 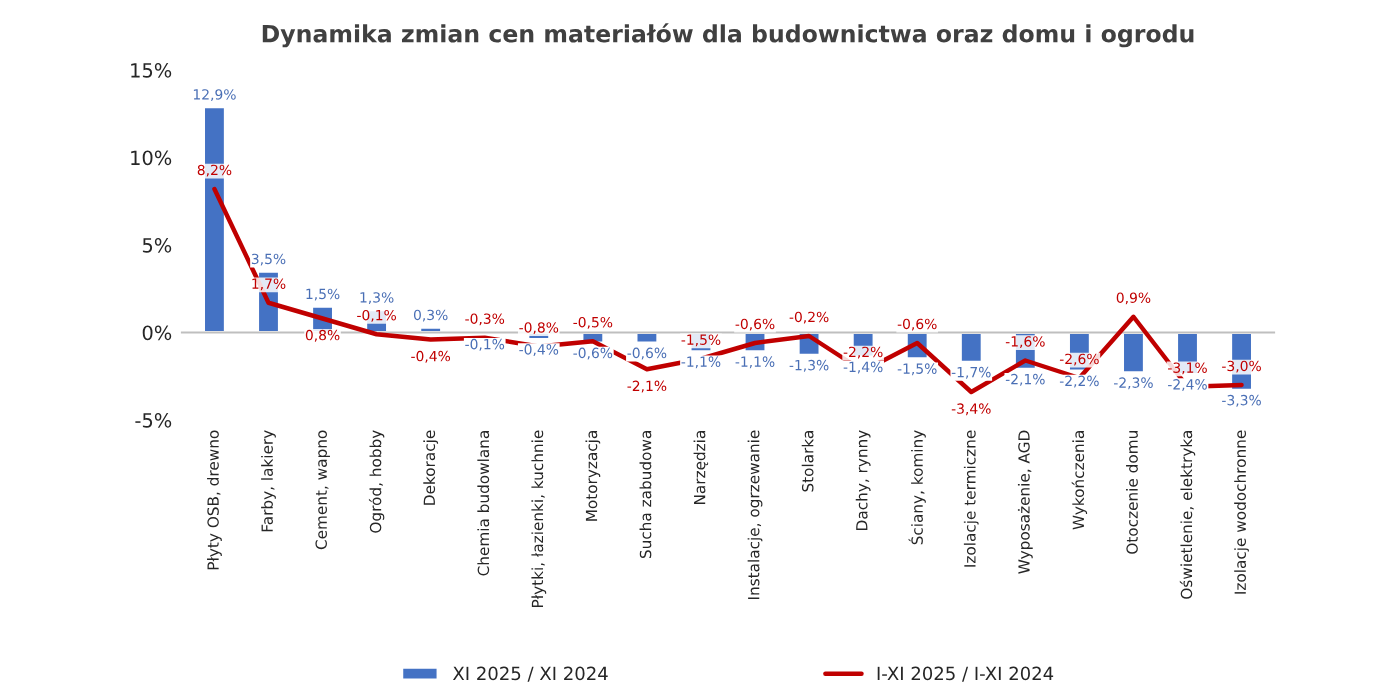 What do you see at coordinates (151, 70) in the screenshot?
I see `y-tick-label: 15%` at bounding box center [151, 70].